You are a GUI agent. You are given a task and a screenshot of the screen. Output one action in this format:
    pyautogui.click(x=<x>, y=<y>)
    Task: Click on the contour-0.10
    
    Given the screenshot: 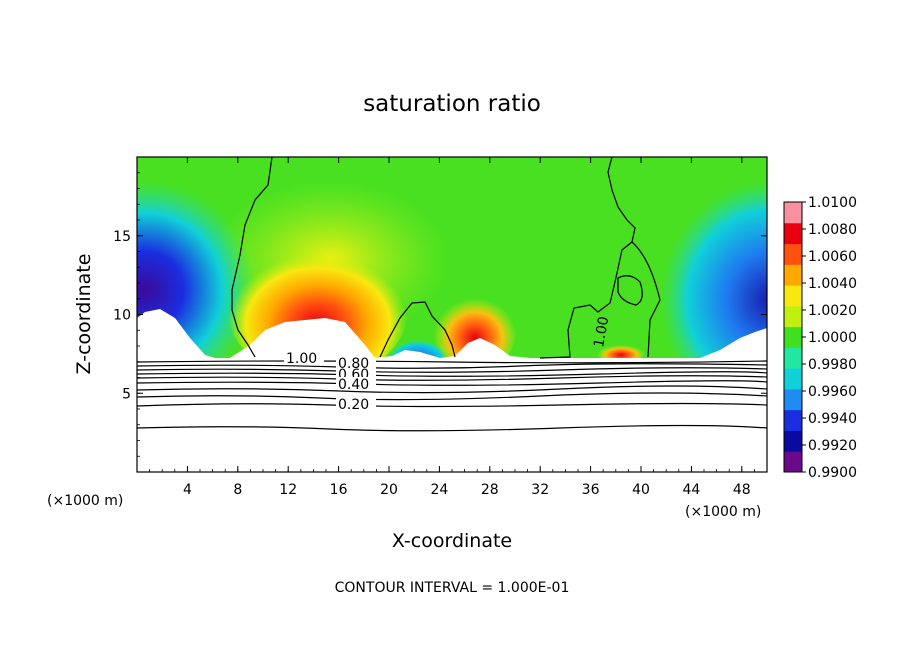 What is the action you would take?
    pyautogui.click(x=452, y=428)
    